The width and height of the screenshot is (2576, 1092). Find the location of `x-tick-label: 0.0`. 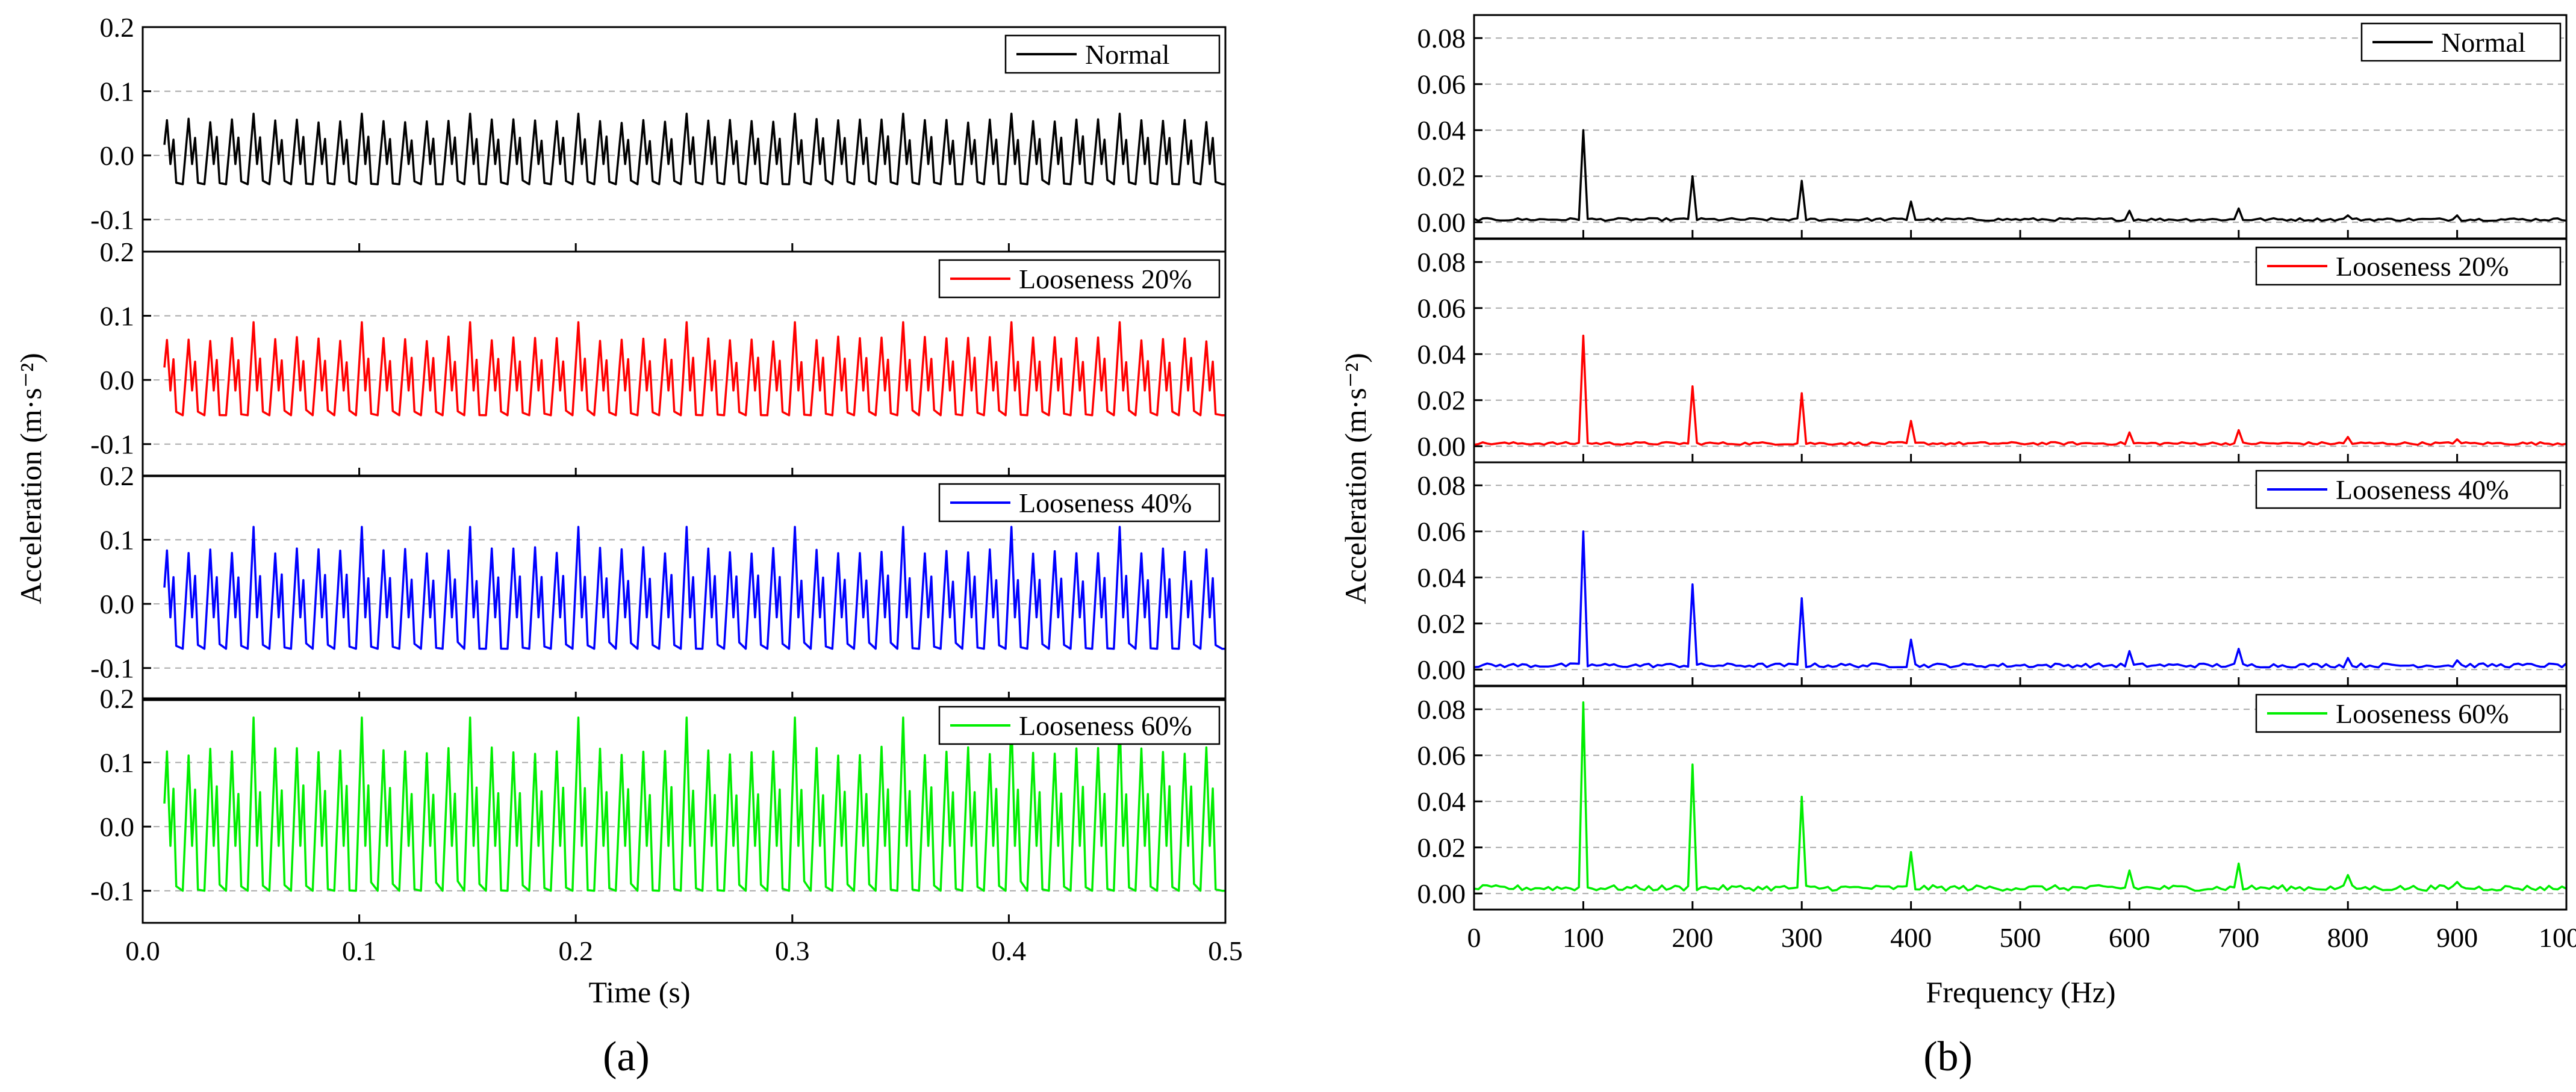

x-tick-label: 0.0 is located at coordinates (142, 950).